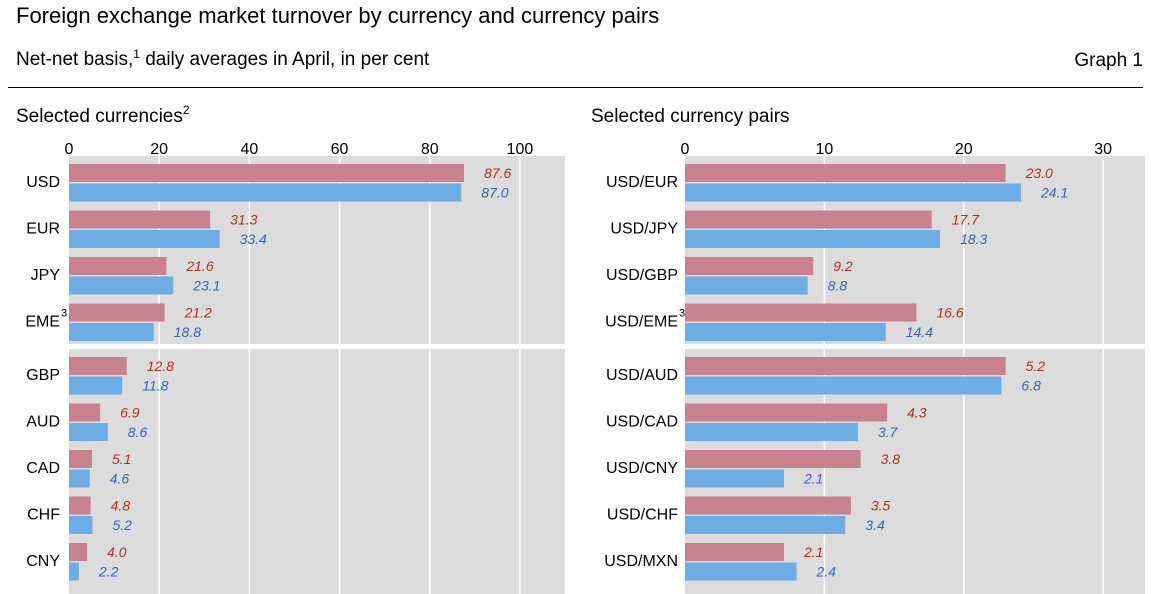  I want to click on data-label-series-a: 17.7, so click(966, 220).